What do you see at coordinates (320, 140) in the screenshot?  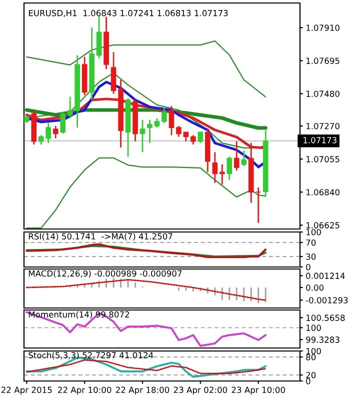 I see `ref-line-label: 1.07173` at bounding box center [320, 140].